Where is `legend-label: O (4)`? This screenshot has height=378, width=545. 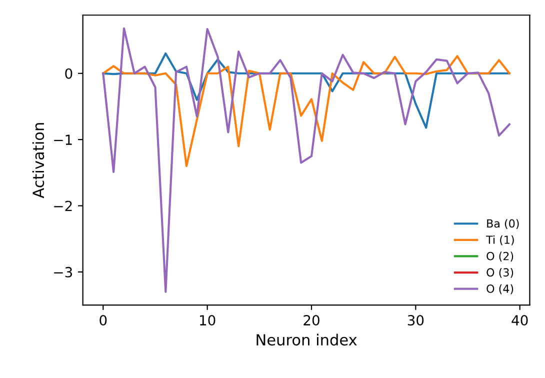
legend-label: O (4) is located at coordinates (500, 289).